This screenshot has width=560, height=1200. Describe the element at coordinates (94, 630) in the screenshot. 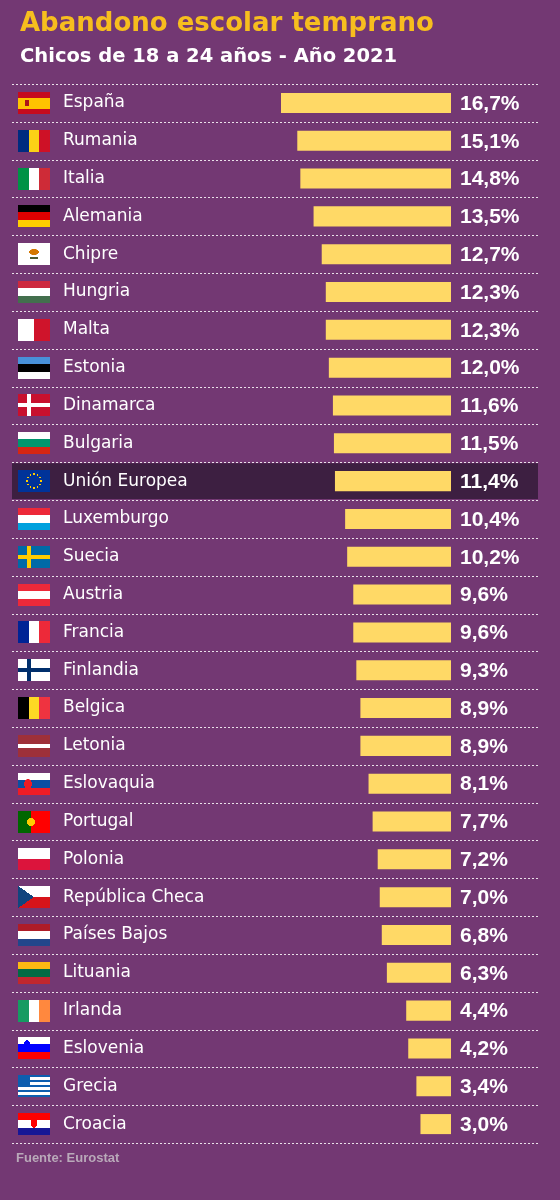

I see `y-tick-label: Francia` at that location.